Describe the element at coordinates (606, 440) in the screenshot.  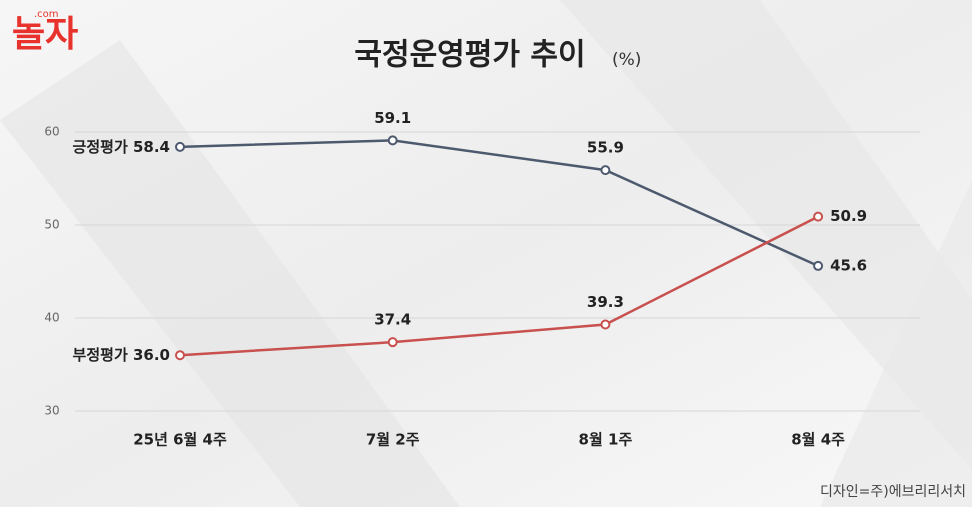
I see `x-tick-label: 8월 1주` at that location.